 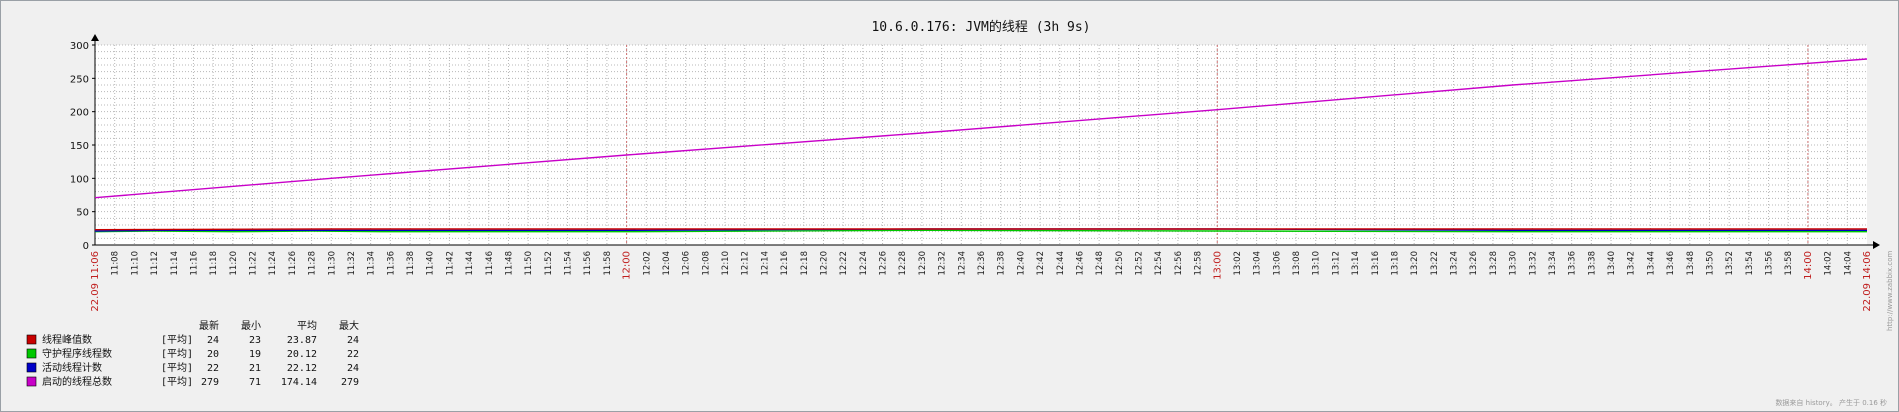 What do you see at coordinates (1258, 263) in the screenshot?
I see `x-tick-label: 13:04` at bounding box center [1258, 263].